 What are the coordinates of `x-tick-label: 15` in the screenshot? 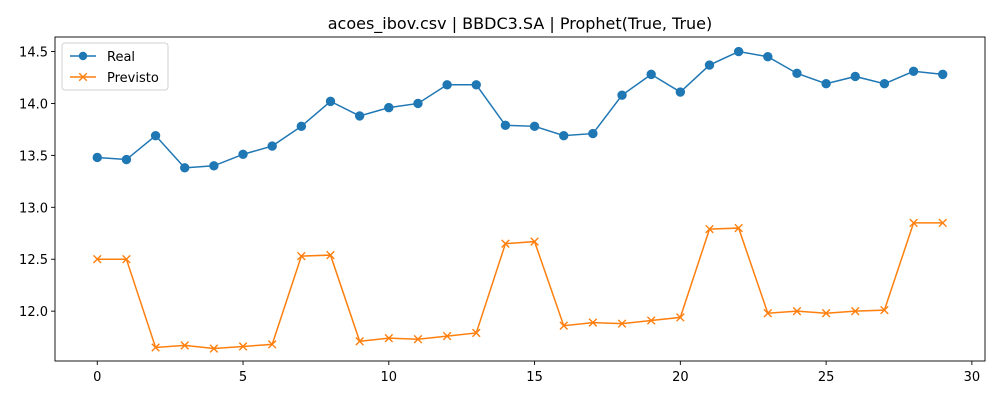 It's located at (534, 377).